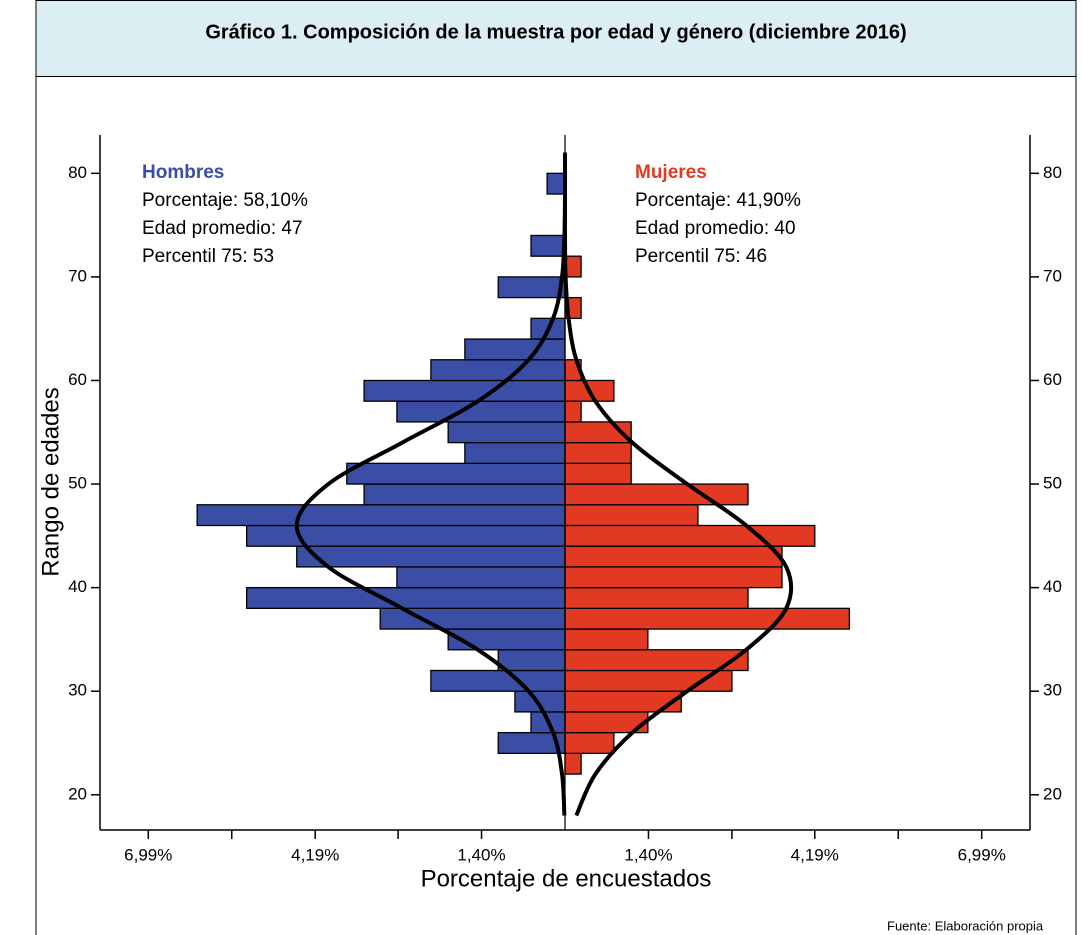 The image size is (1082, 935). Describe the element at coordinates (1052, 690) in the screenshot. I see `y2-tick-label: 30` at that location.